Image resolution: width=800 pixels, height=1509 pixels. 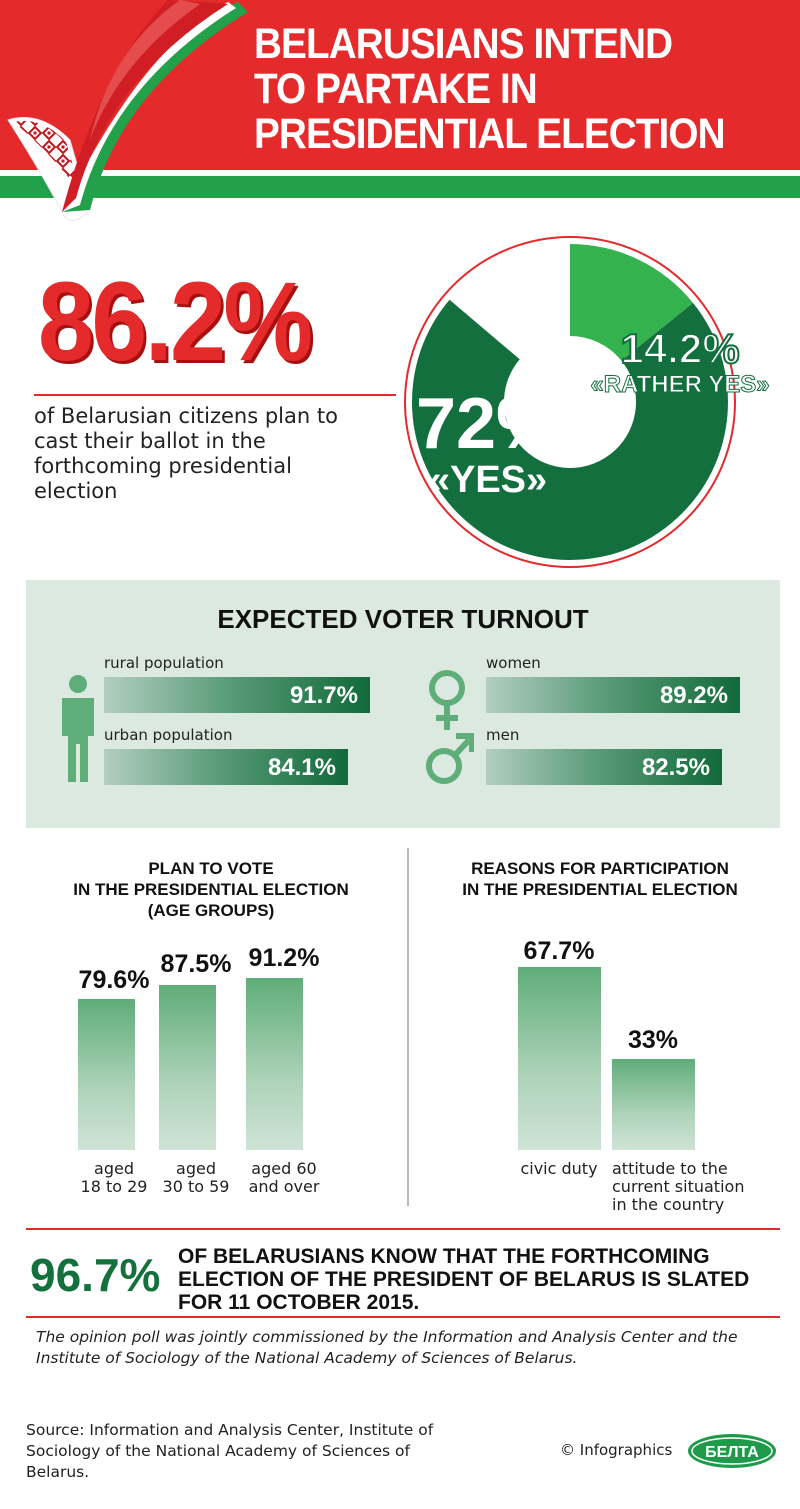 I want to click on header-green-band, so click(x=400, y=187).